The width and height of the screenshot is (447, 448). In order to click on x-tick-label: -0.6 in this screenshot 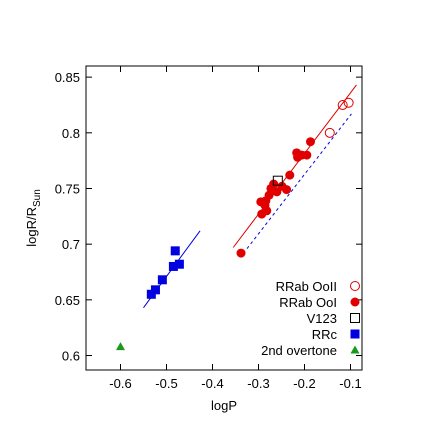, I will do `click(120, 383)`.